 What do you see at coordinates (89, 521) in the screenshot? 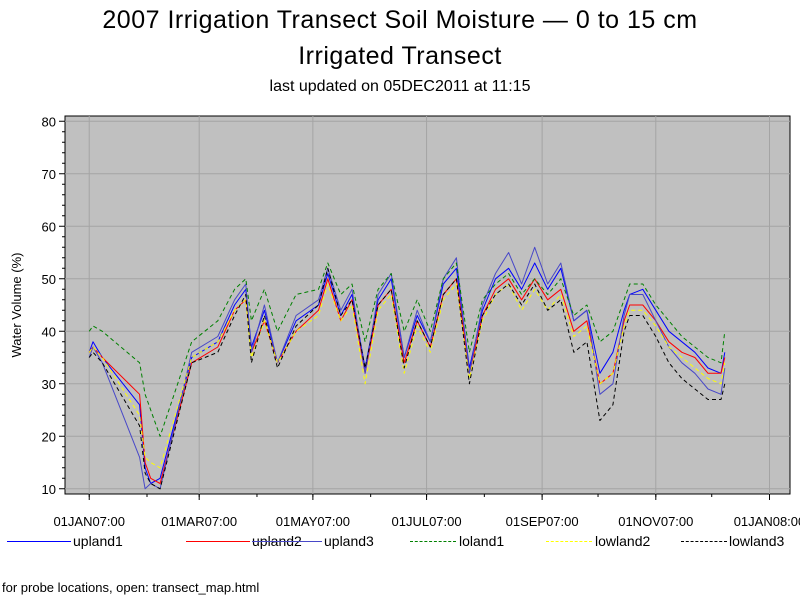
I see `x-tick-label: 01JAN07:00` at bounding box center [89, 521].